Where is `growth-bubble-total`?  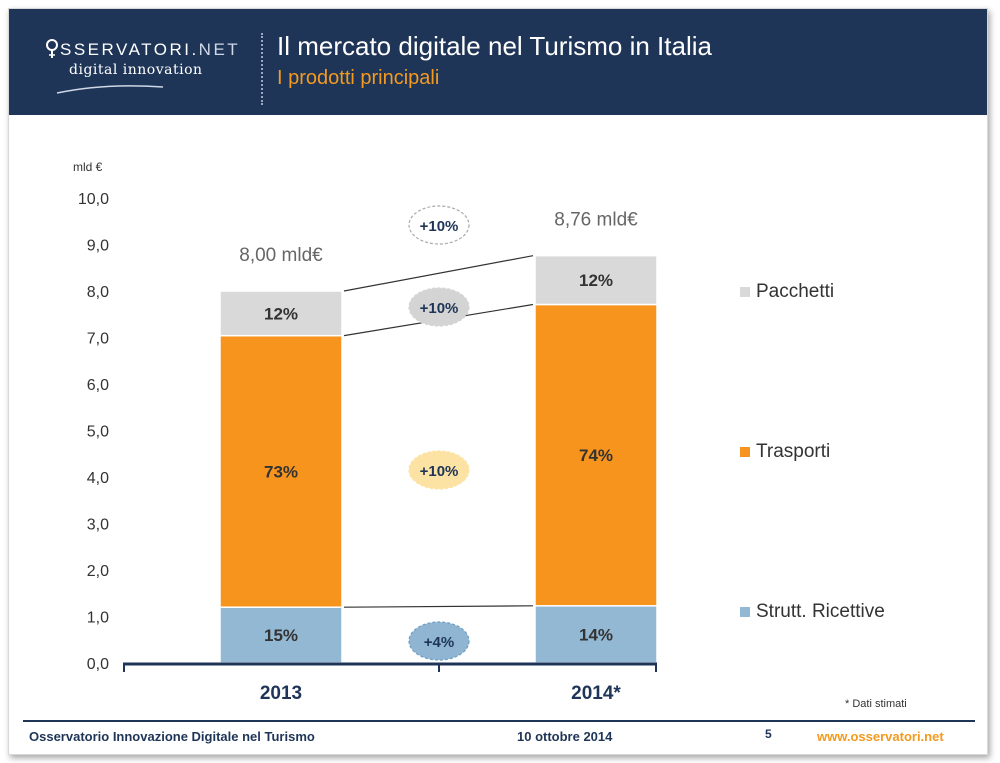 growth-bubble-total is located at coordinates (439, 225).